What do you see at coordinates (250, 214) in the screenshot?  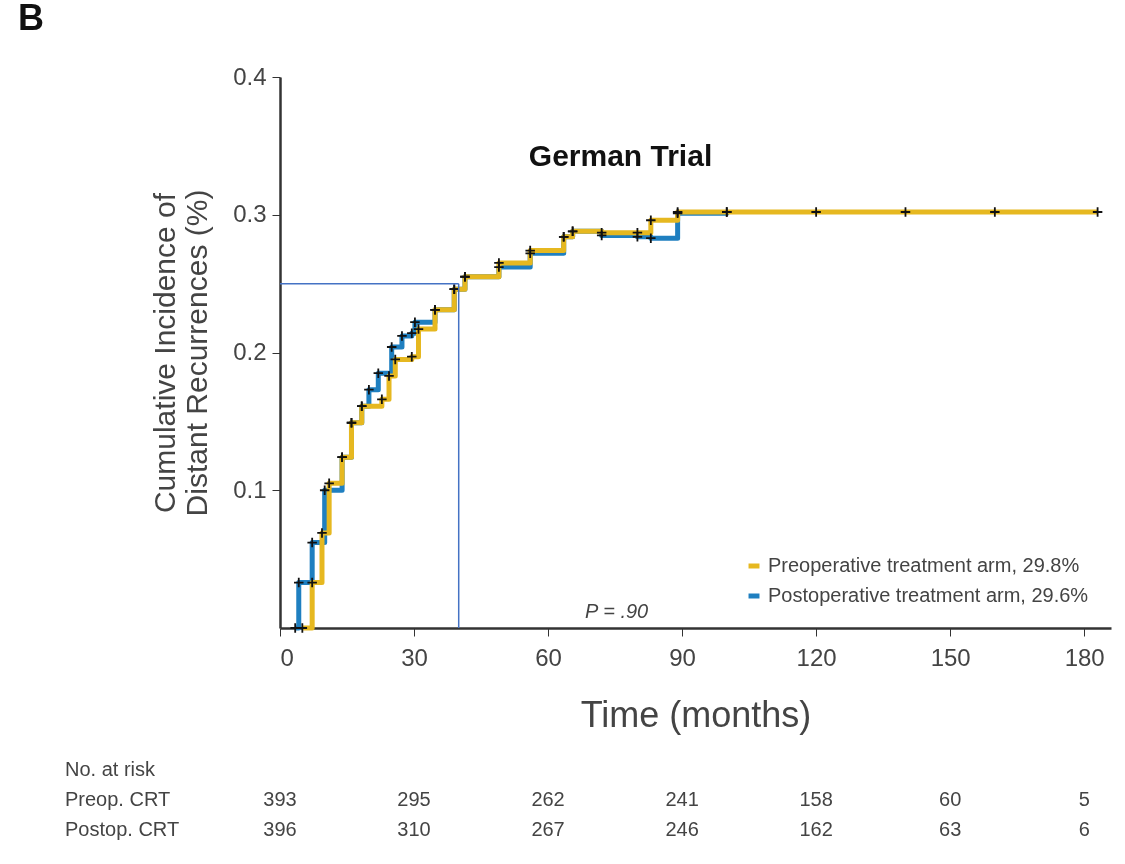 I see `y-tick-label: 0.3` at bounding box center [250, 214].